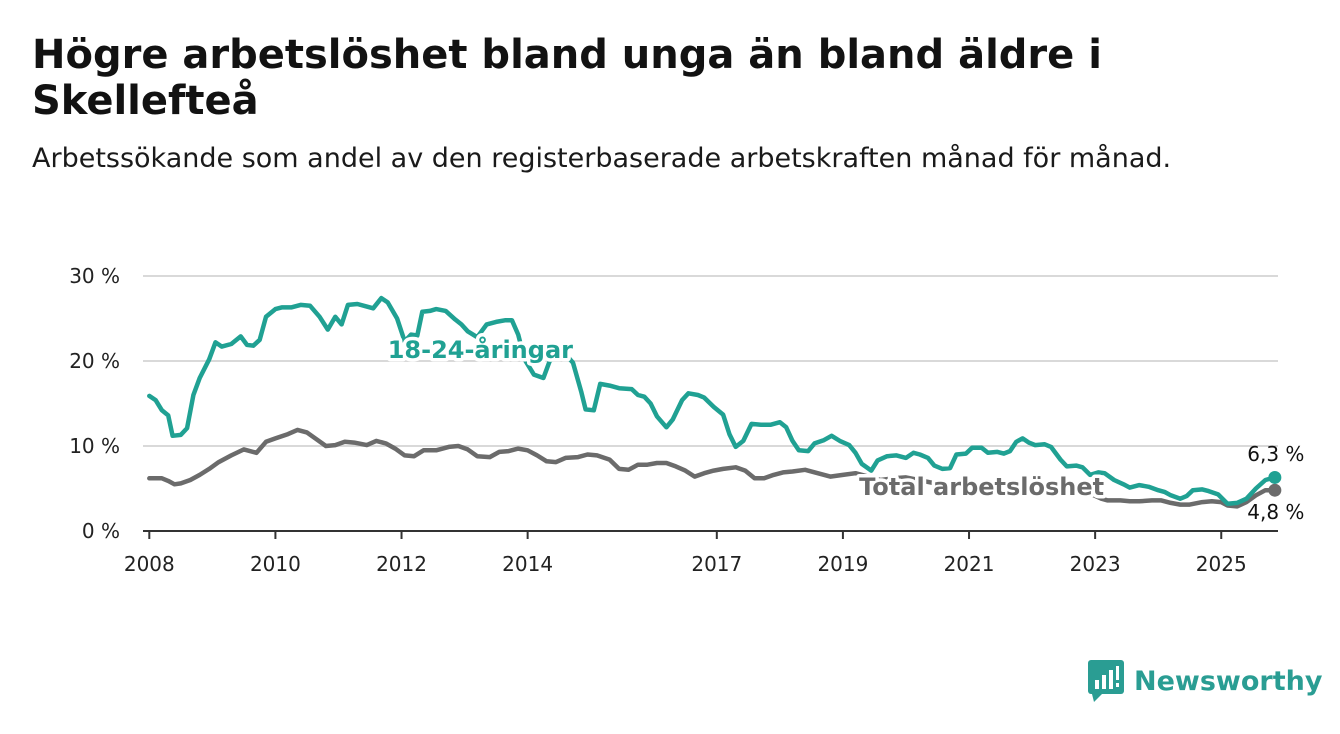 Image resolution: width=1340 pixels, height=734 pixels. Describe the element at coordinates (1275, 512) in the screenshot. I see `end-label-total: 4,8 %` at that location.